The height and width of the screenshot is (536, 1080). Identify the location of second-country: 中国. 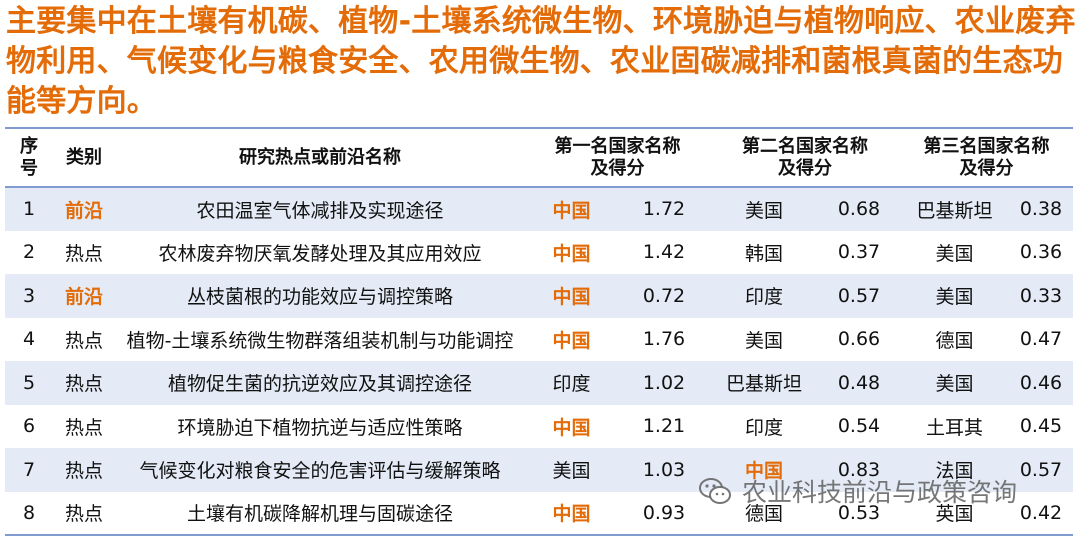
(763, 471).